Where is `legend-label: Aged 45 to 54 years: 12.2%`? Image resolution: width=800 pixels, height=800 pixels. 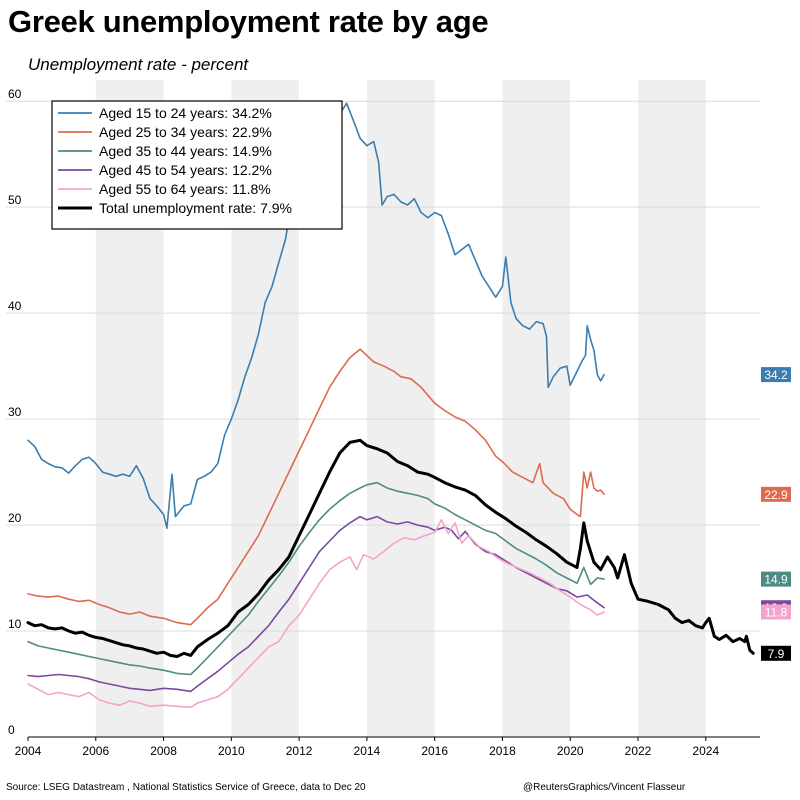 legend-label: Aged 45 to 54 years: 12.2% is located at coordinates (185, 170).